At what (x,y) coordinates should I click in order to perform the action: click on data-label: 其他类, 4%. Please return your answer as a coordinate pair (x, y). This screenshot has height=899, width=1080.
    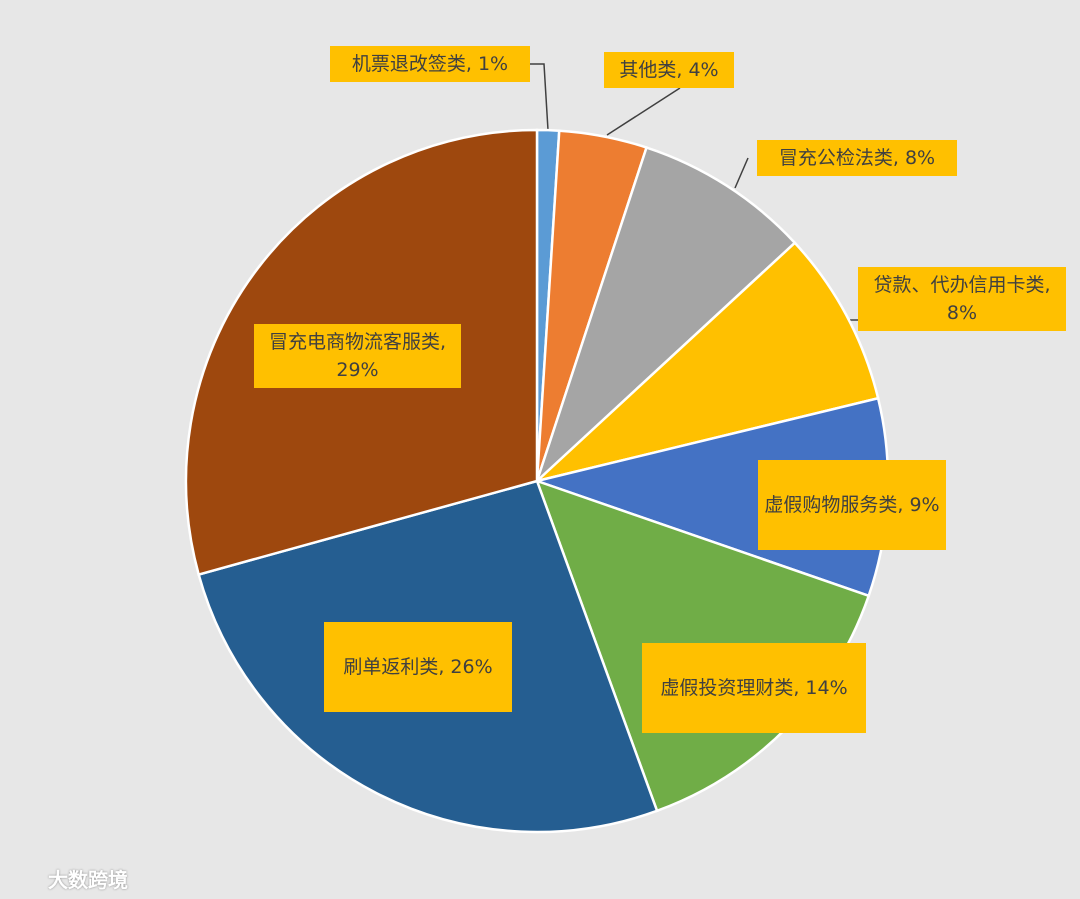
    Looking at the image, I should click on (669, 70).